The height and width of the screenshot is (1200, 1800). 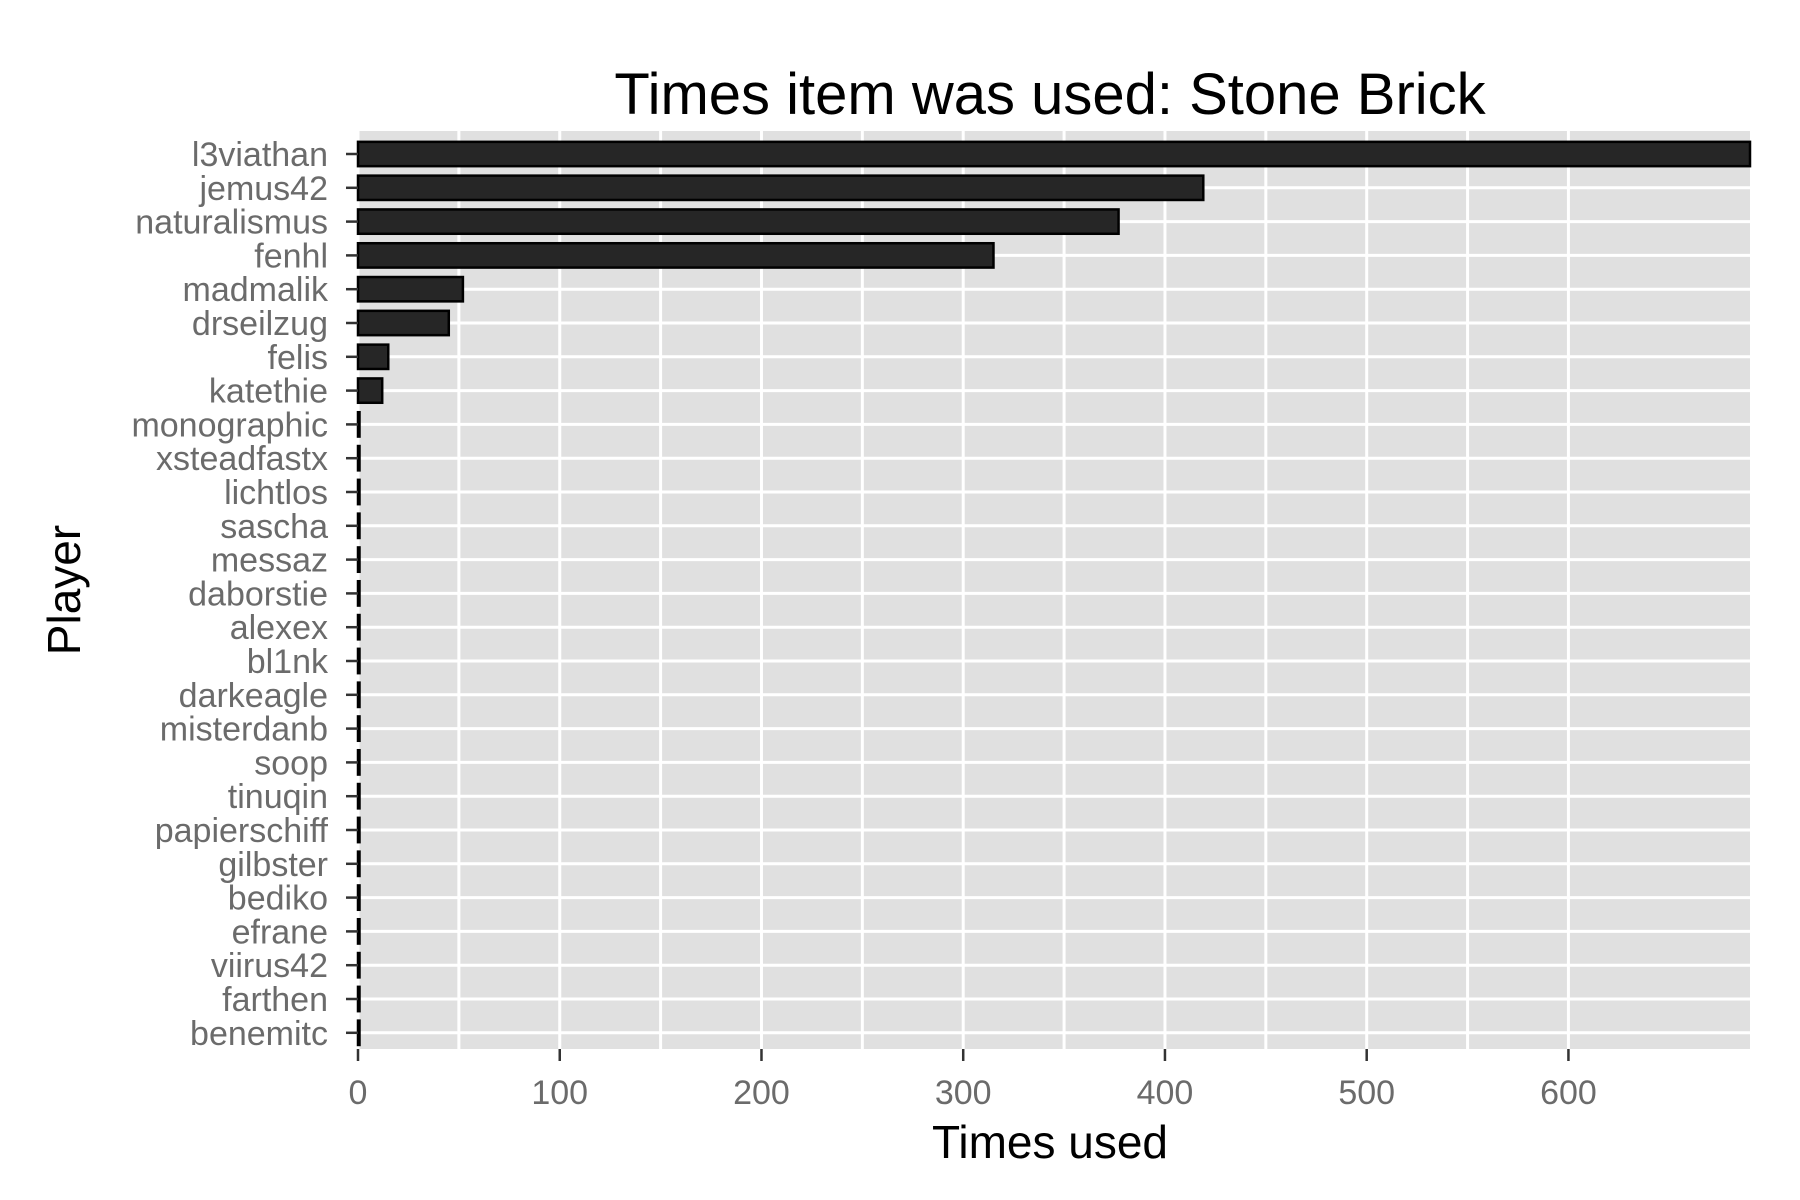 What do you see at coordinates (358, 695) in the screenshot?
I see `bar-darkeagle` at bounding box center [358, 695].